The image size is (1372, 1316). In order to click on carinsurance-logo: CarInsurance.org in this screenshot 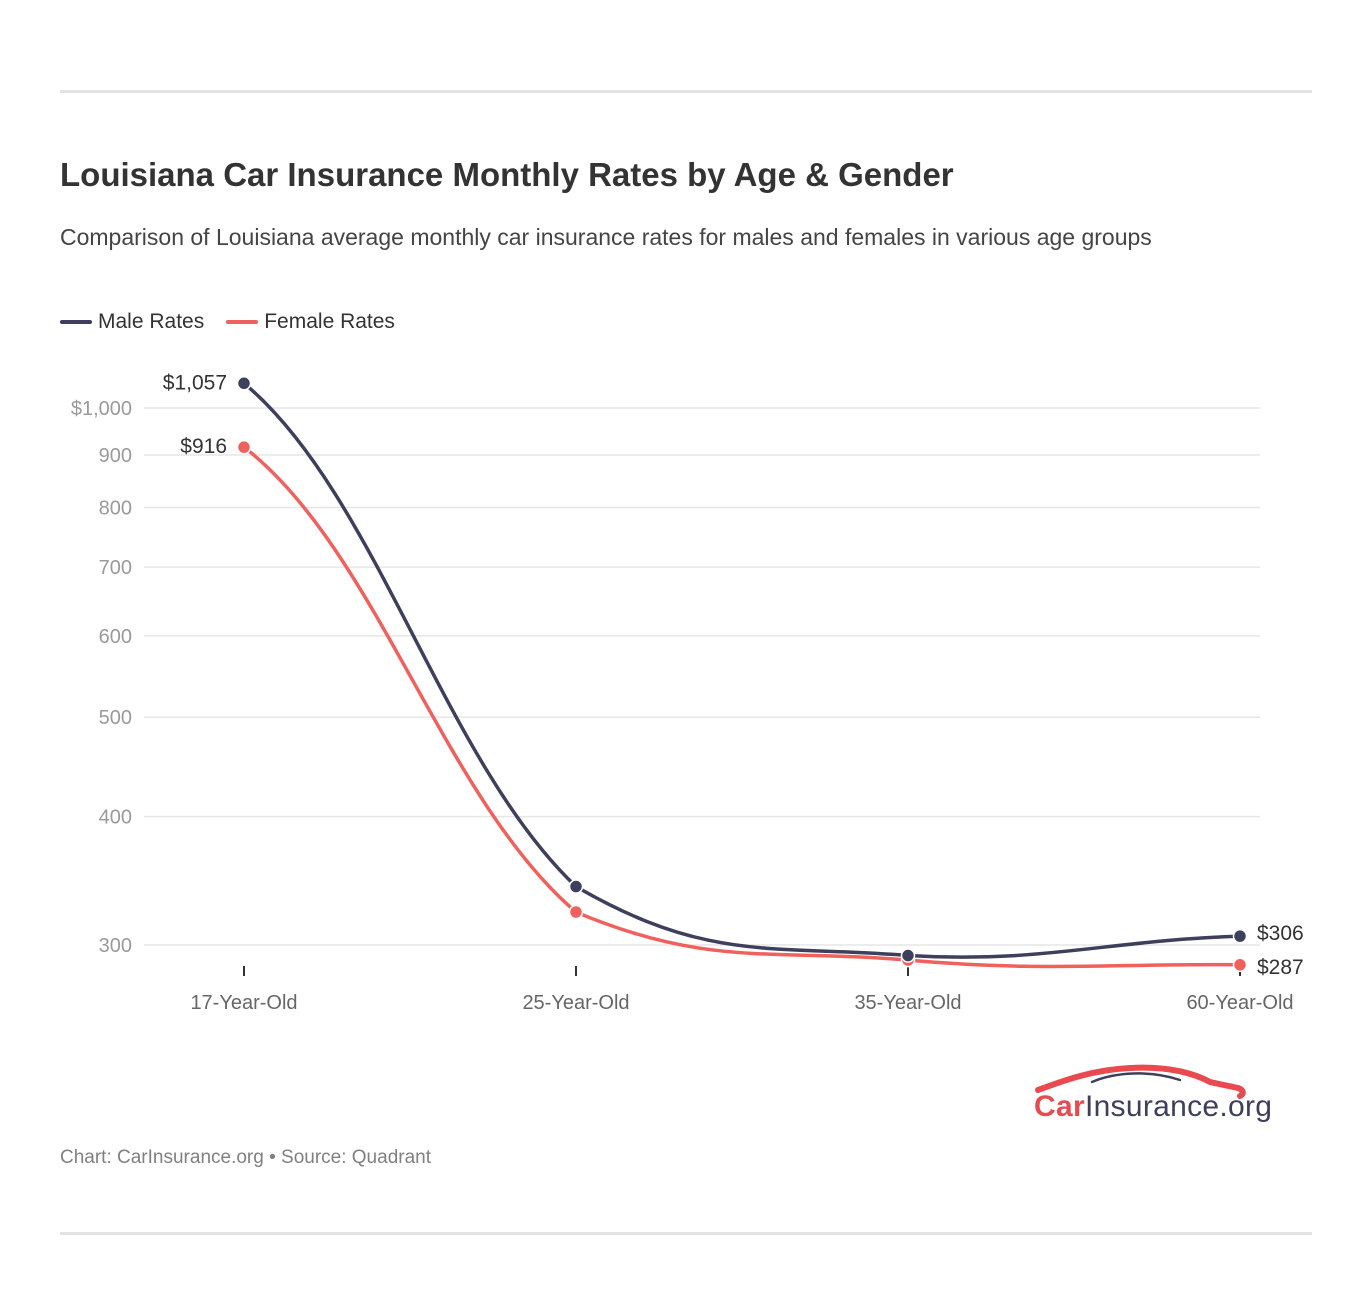, I will do `click(1160, 1095)`.